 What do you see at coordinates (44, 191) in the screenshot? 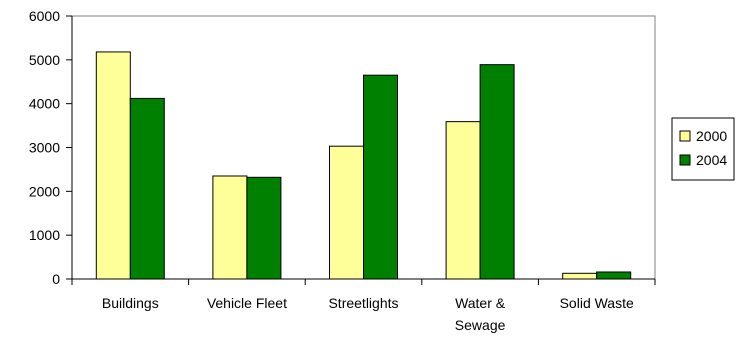
I see `y-tick-label: 2000` at bounding box center [44, 191].